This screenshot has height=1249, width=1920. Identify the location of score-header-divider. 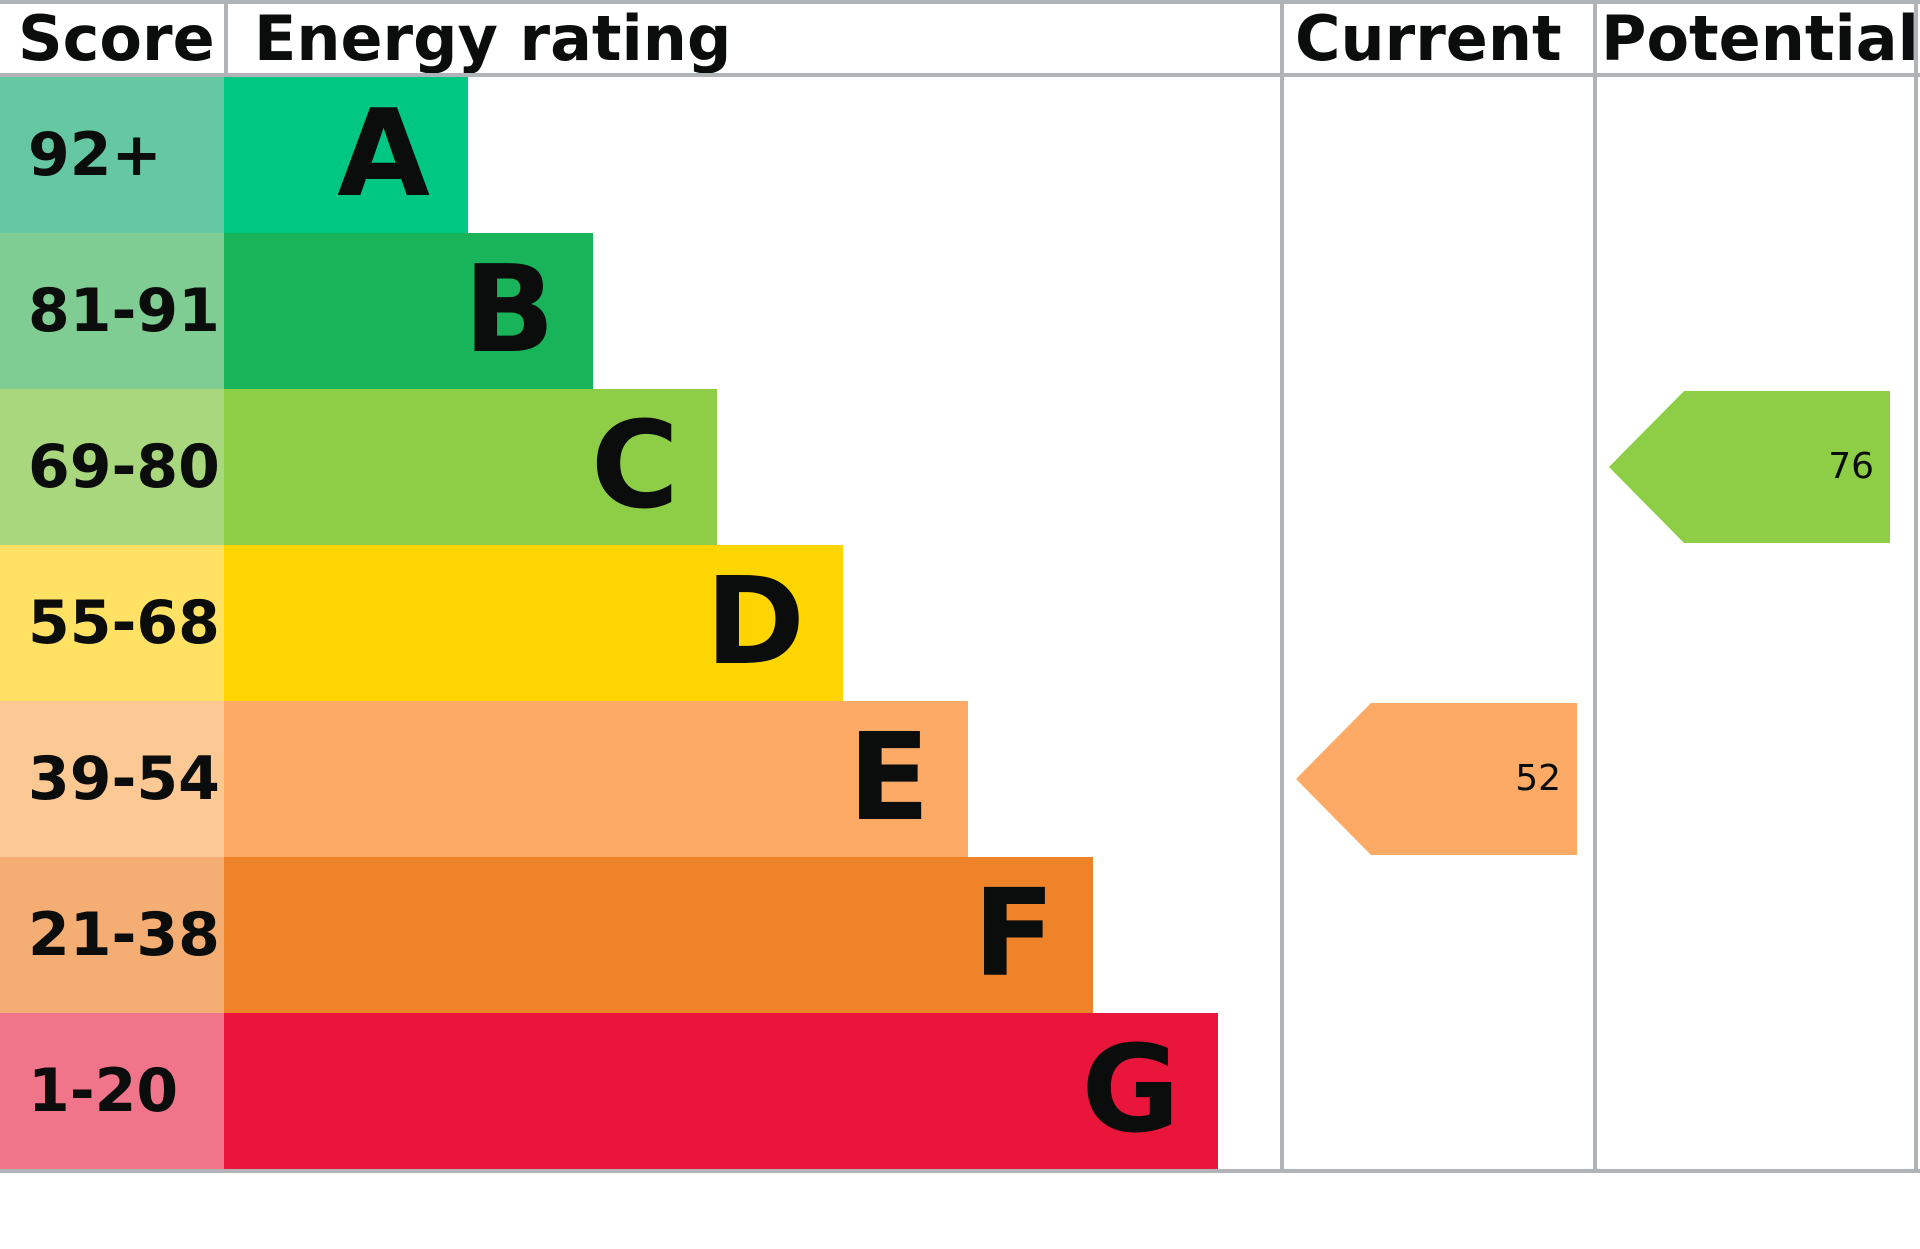
(226, 38).